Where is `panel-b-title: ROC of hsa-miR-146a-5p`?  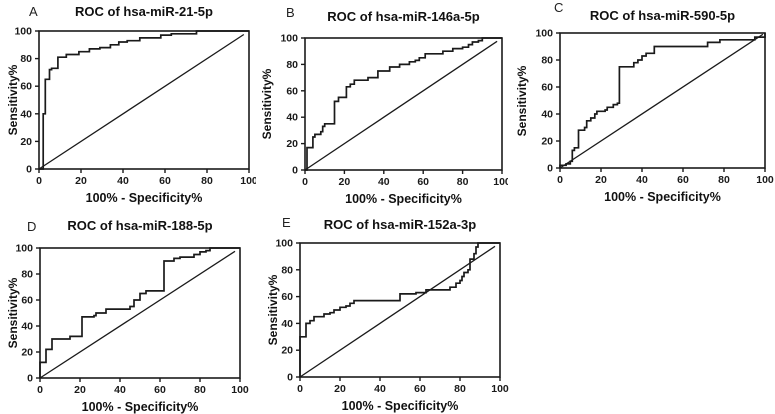
panel-b-title: ROC of hsa-miR-146a-5p is located at coordinates (403, 16).